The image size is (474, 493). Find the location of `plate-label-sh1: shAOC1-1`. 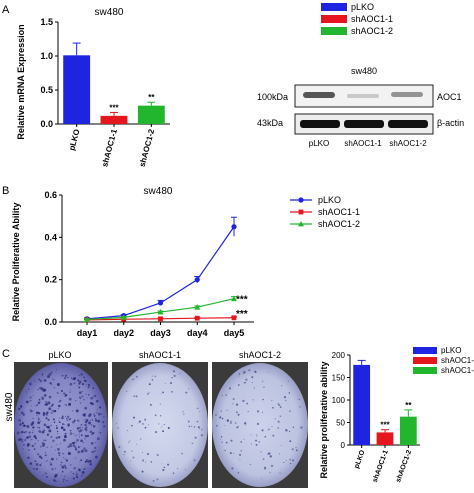

plate-label-sh1: shAOC1-1 is located at coordinates (160, 355).